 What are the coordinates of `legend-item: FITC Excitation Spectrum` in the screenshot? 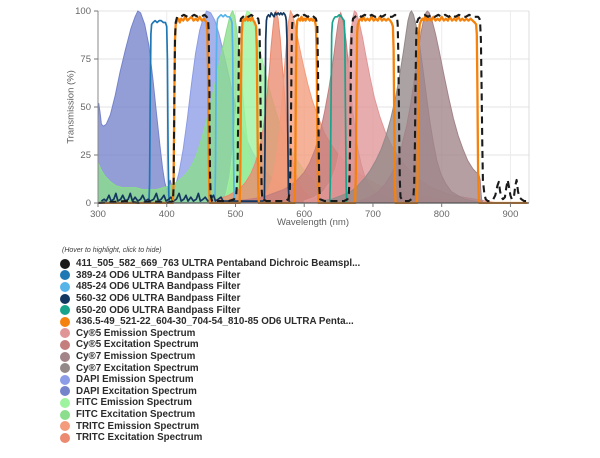 It's located at (320, 415).